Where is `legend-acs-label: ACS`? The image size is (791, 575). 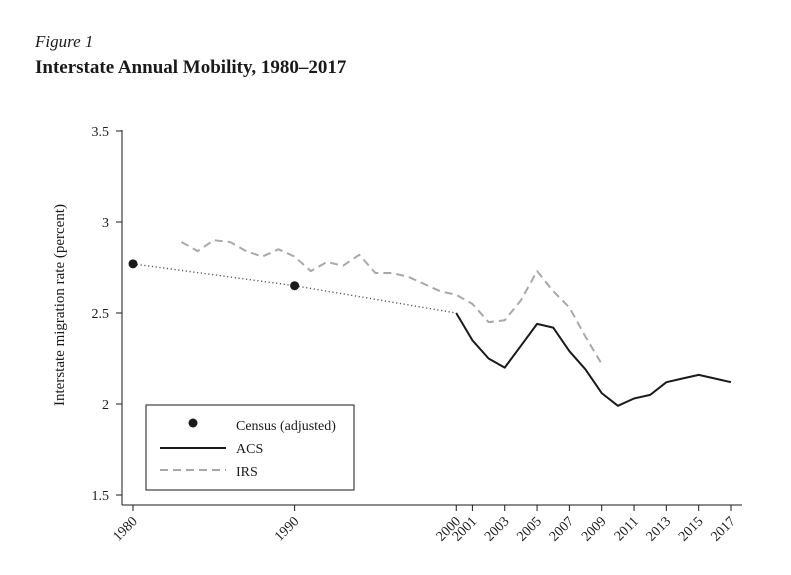 legend-acs-label: ACS is located at coordinates (249, 449).